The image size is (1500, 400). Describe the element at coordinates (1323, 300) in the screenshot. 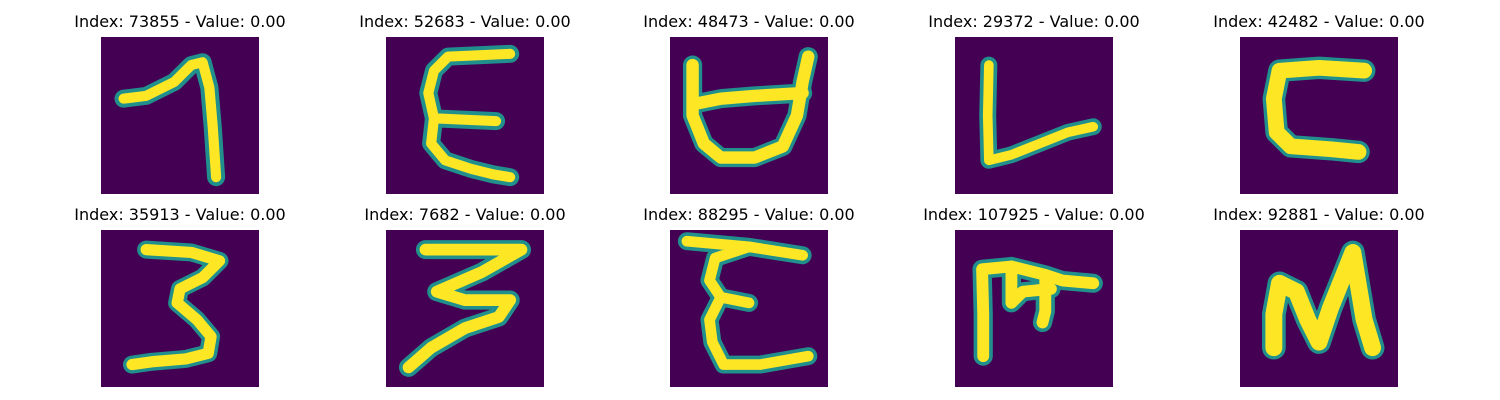

I see `glyph-10-image` at that location.